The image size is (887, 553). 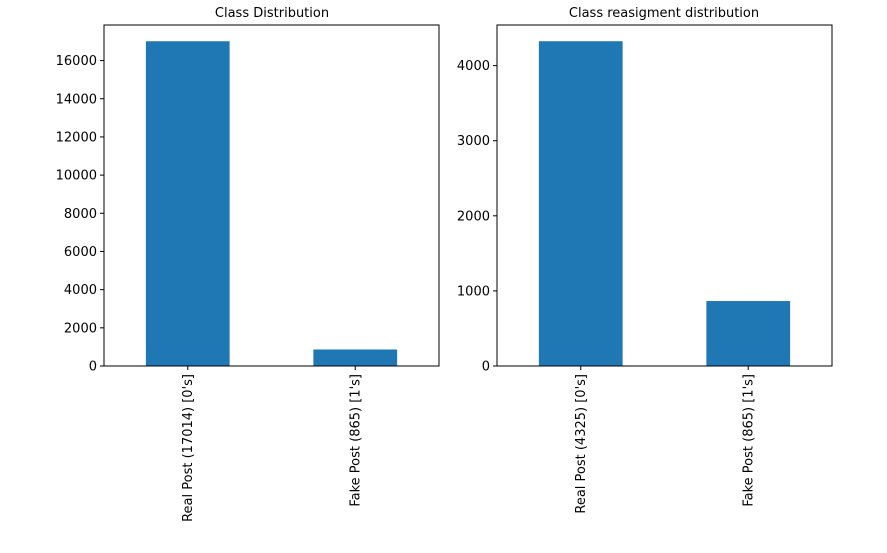 What do you see at coordinates (272, 13) in the screenshot?
I see `chart-title: Class Distribution` at bounding box center [272, 13].